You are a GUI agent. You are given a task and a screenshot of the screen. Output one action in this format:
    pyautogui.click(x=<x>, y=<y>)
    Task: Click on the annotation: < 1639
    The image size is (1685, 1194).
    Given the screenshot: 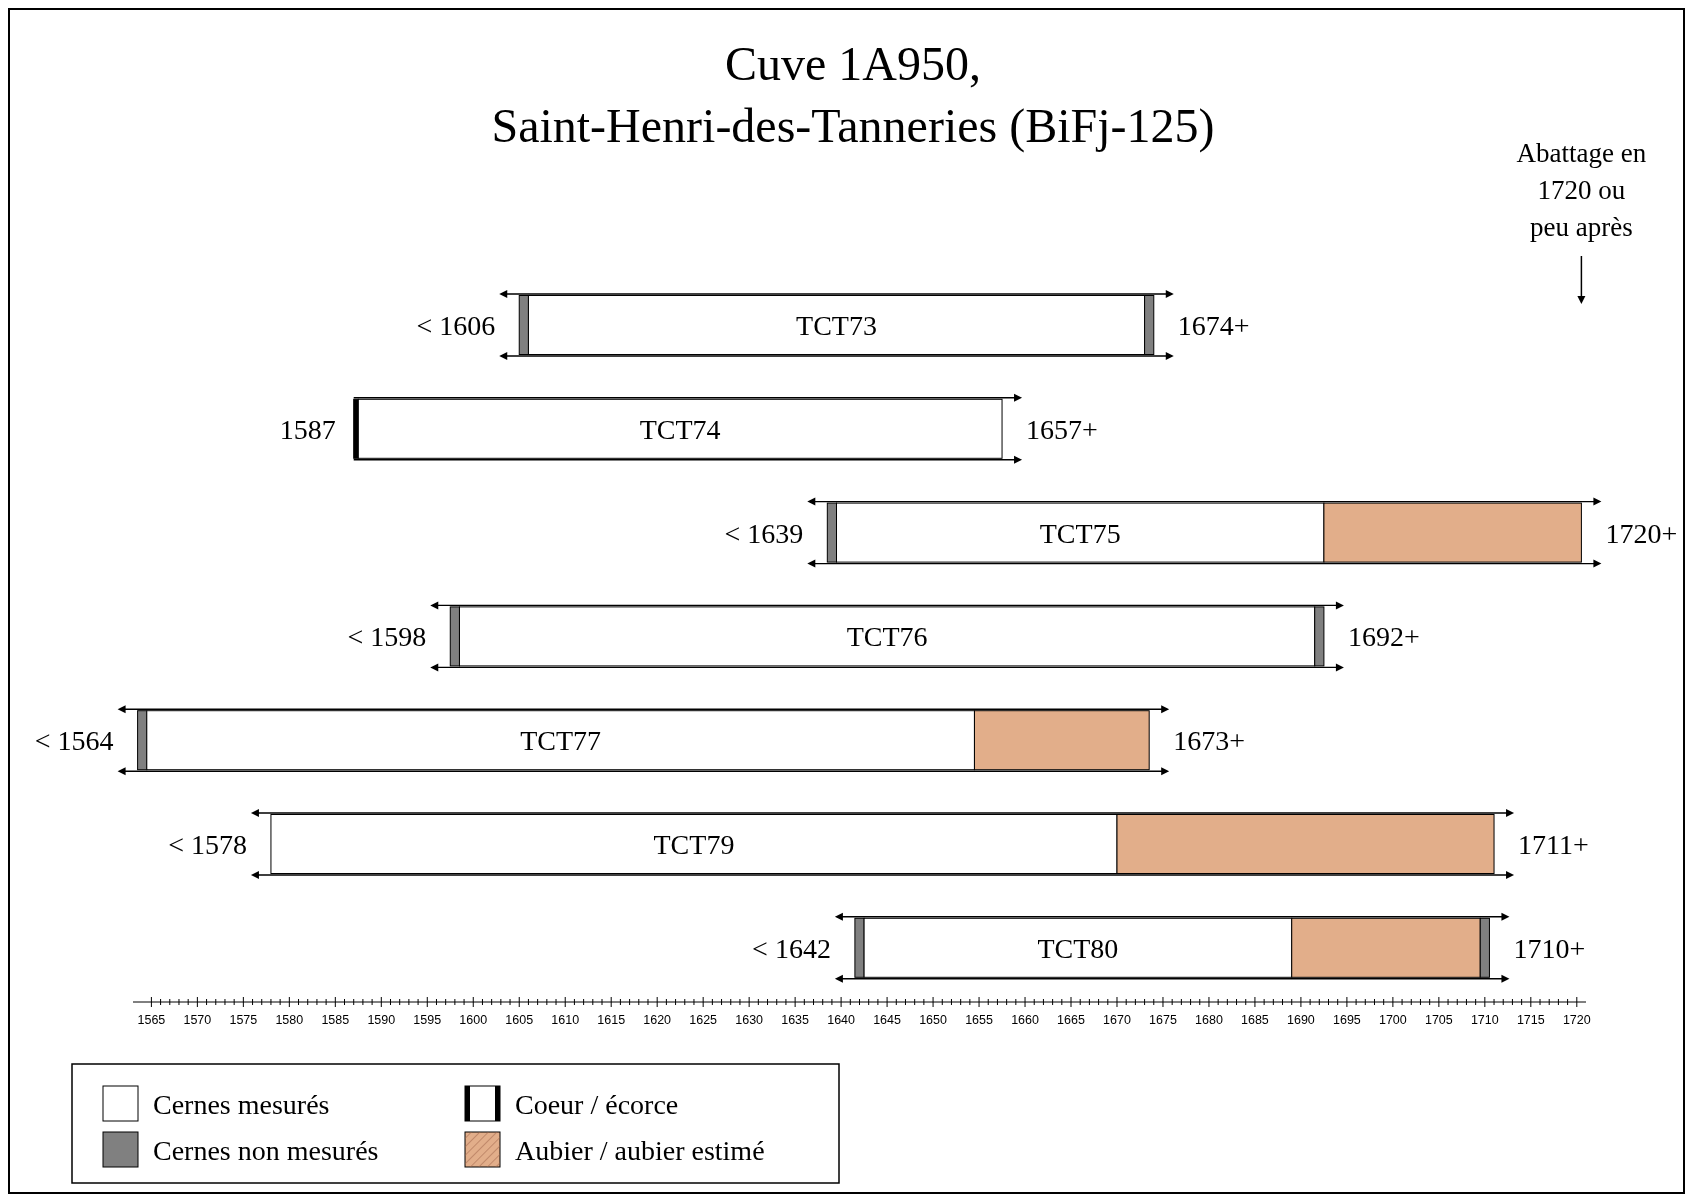 What is the action you would take?
    pyautogui.click(x=764, y=533)
    